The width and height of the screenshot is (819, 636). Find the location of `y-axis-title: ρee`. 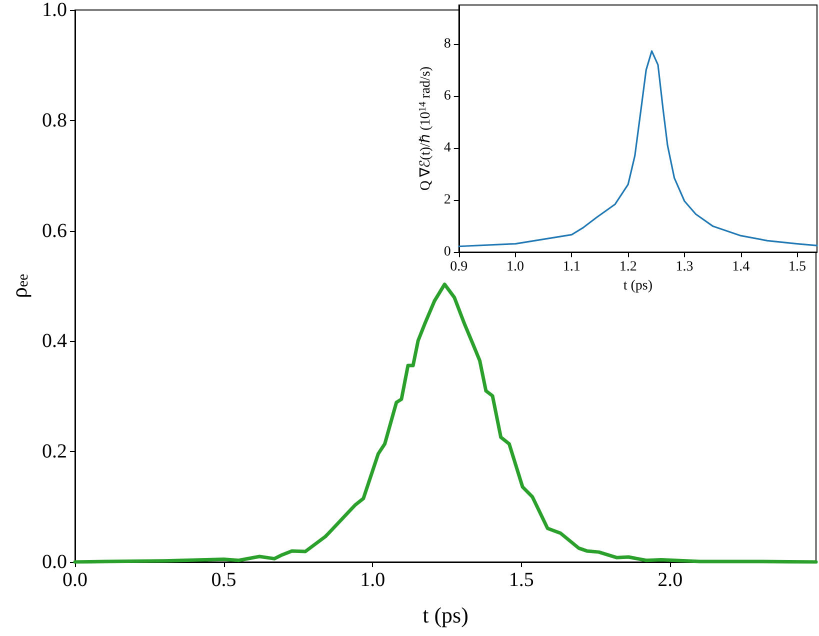

y-axis-title: ρee is located at coordinates (19, 286).